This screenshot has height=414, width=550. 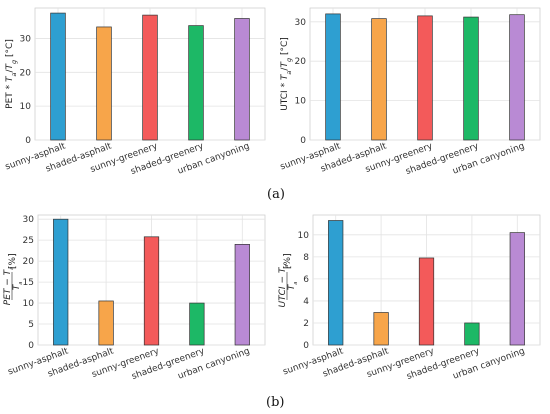 I want to click on y-axis-label: PET * Ta/Tg [°C], so click(x=11, y=74).